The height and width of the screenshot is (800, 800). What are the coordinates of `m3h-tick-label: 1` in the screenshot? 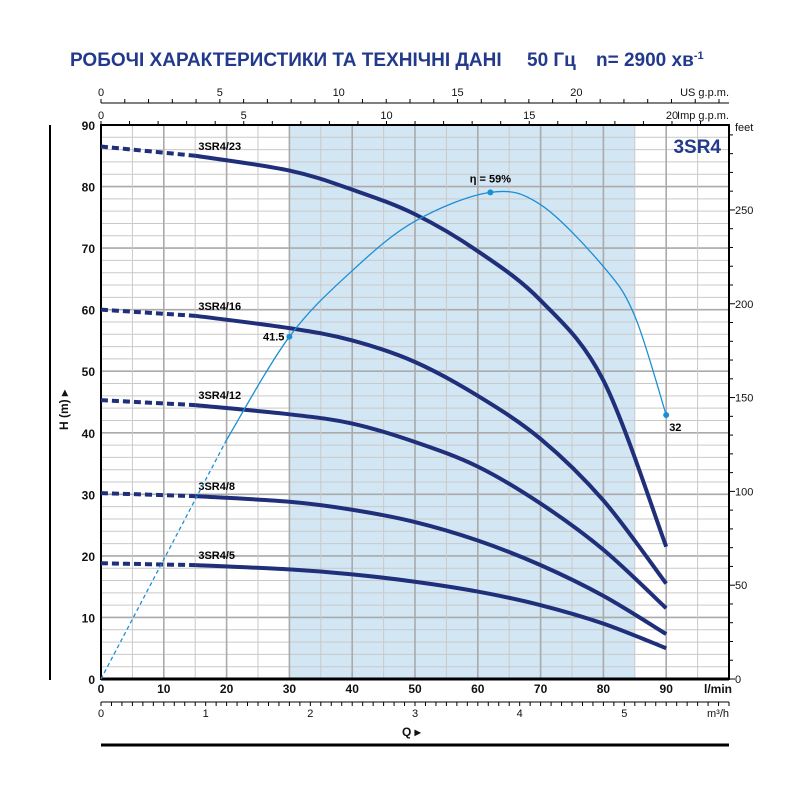 It's located at (206, 714).